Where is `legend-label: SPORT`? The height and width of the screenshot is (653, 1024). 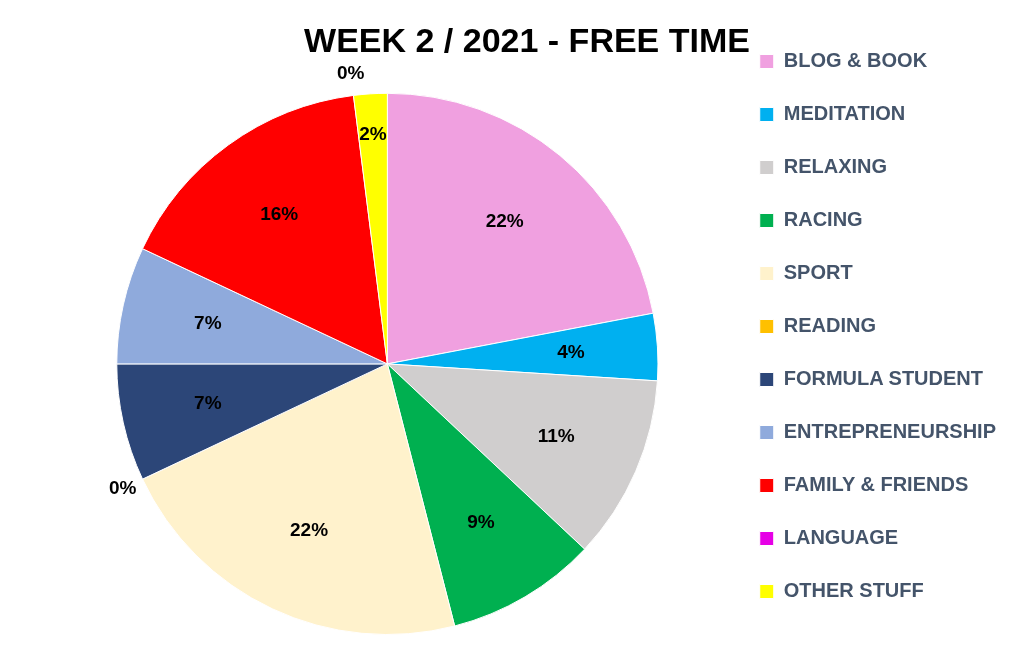 legend-label: SPORT is located at coordinates (818, 272).